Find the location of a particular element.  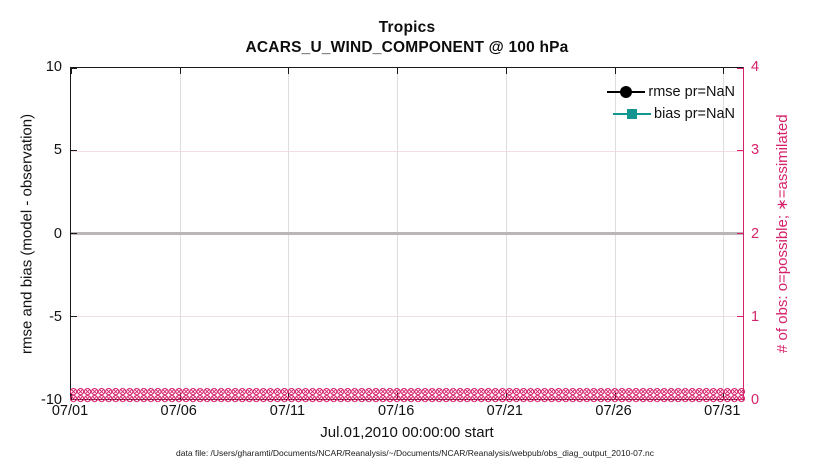

x-tick-label: 07/06 is located at coordinates (178, 411).